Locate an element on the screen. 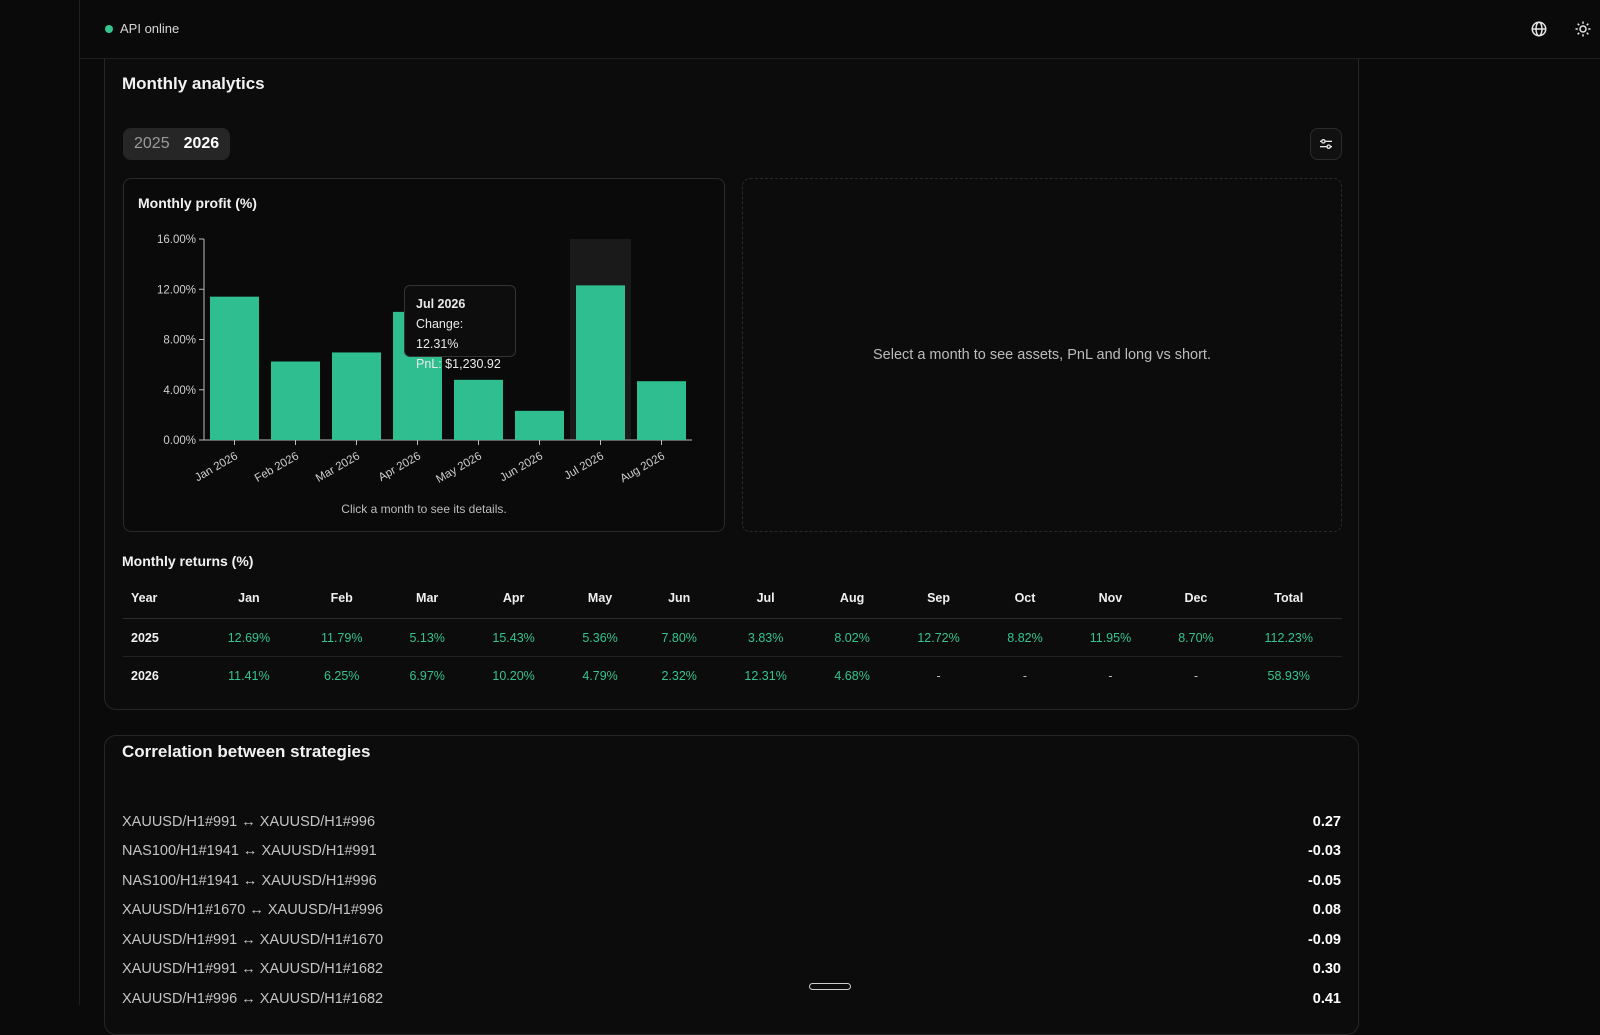 The height and width of the screenshot is (1035, 1600). returns-value-cell: 11.95% is located at coordinates (1110, 637).